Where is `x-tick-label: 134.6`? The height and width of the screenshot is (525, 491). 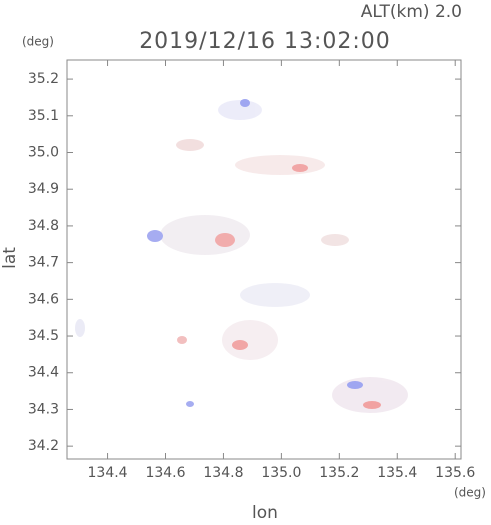
x-tick-label: 134.6 is located at coordinates (165, 473).